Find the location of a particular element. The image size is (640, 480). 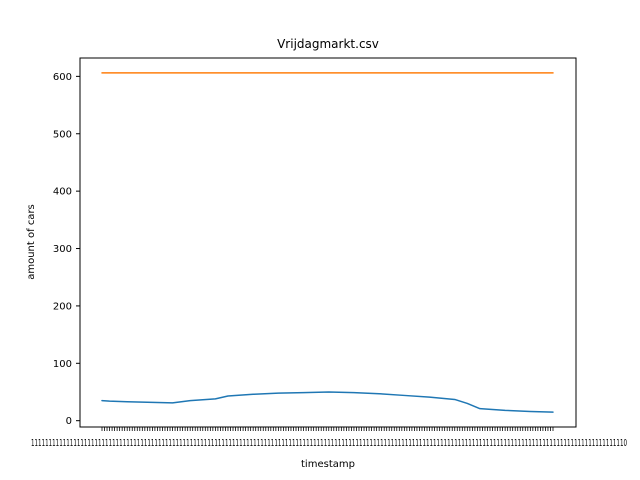

y-tick-label: 600 is located at coordinates (62, 77).